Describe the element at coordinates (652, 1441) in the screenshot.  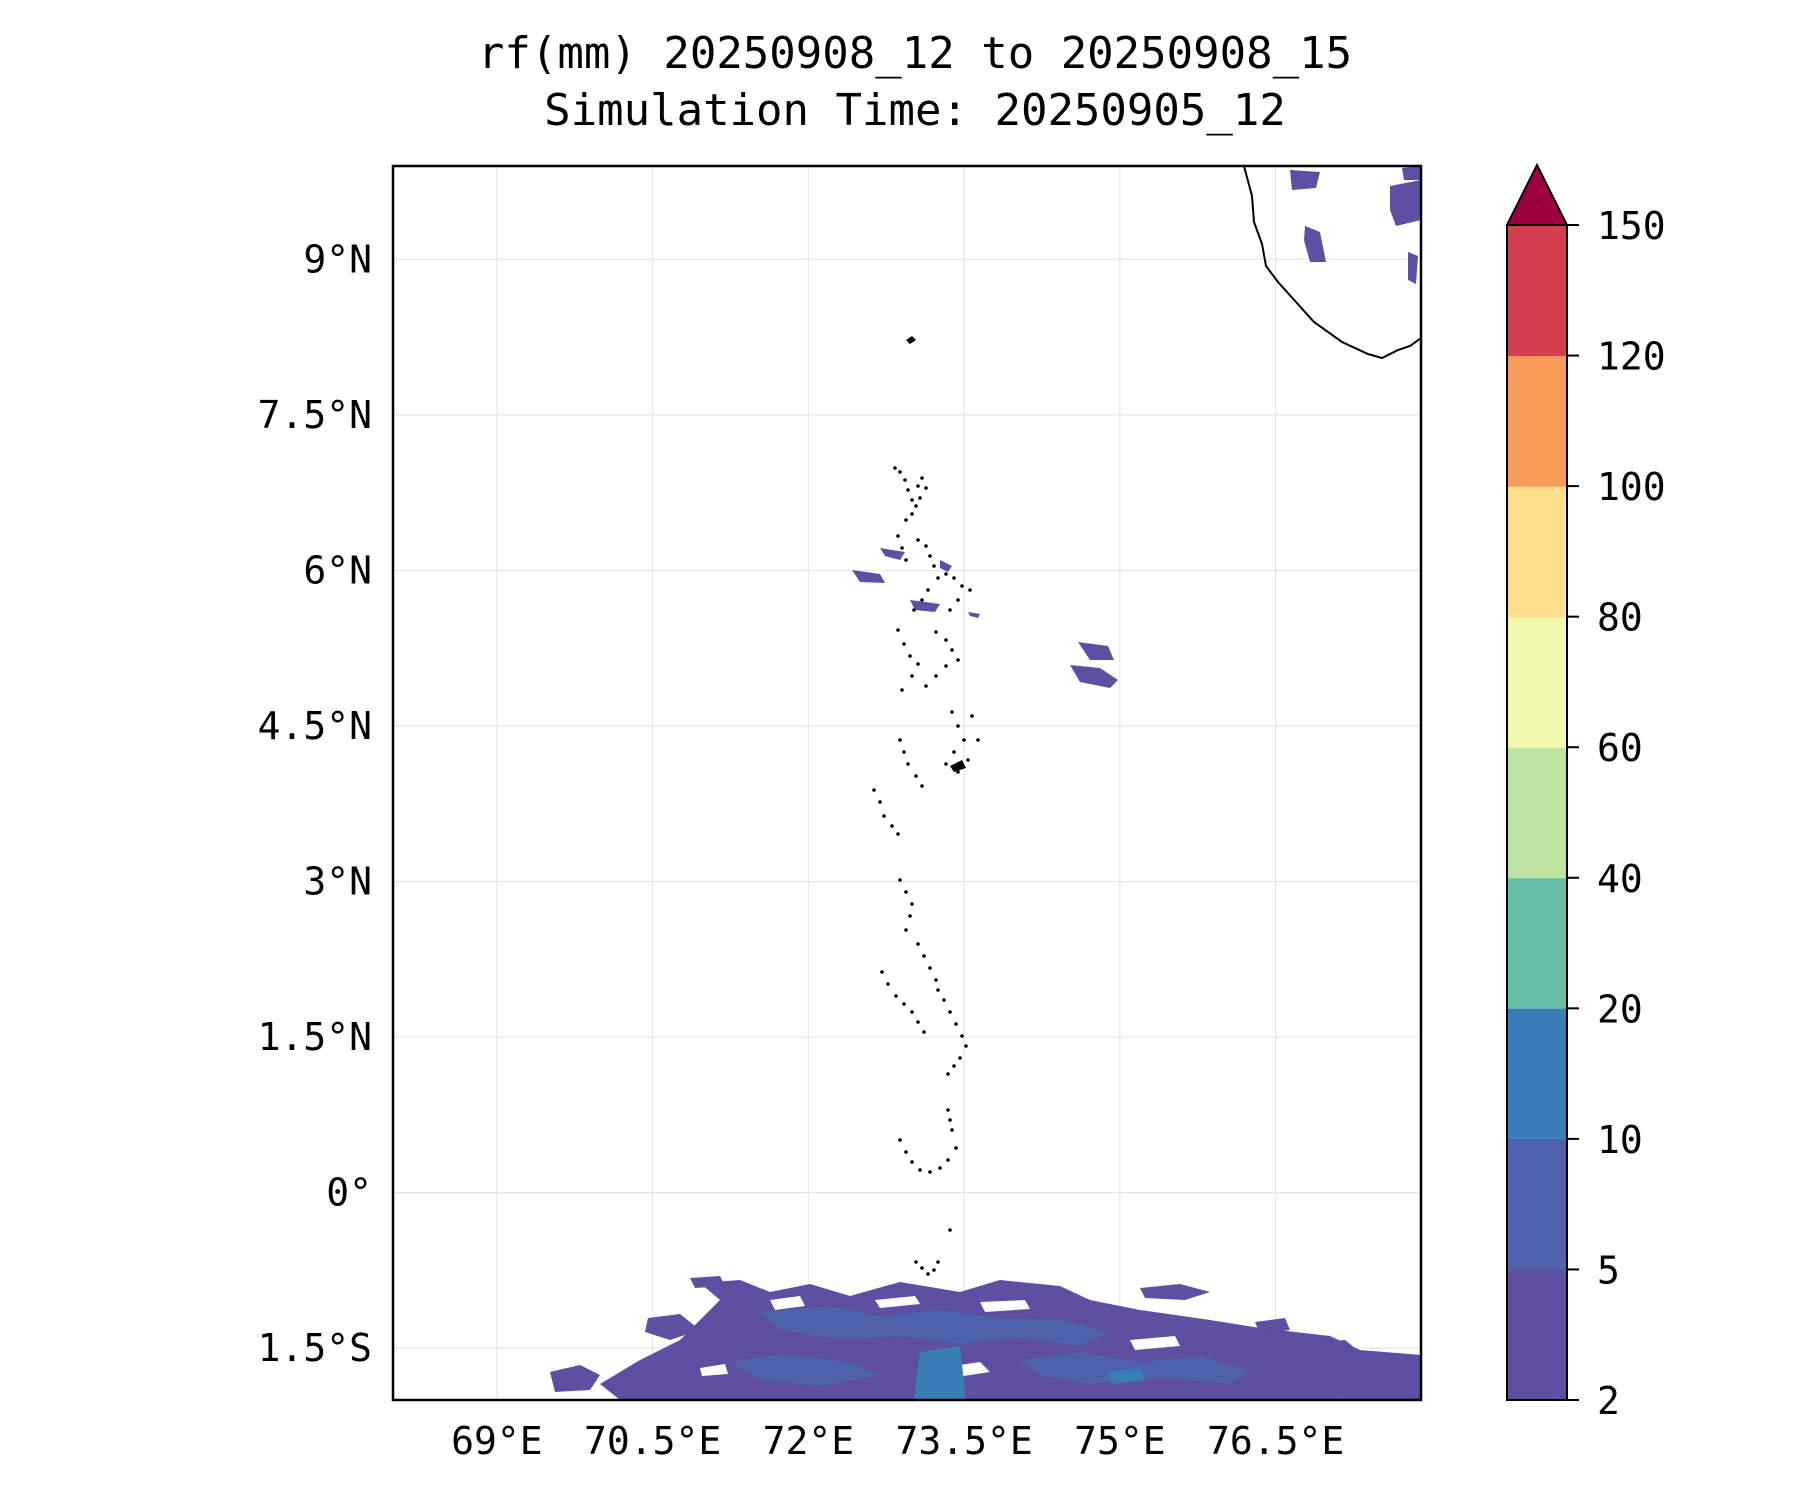
I see `x-tick-label: 70.5°E` at that location.